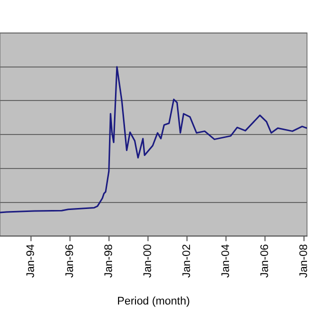 The height and width of the screenshot is (320, 320). I want to click on x-tick-label: Jan-04, so click(226, 261).